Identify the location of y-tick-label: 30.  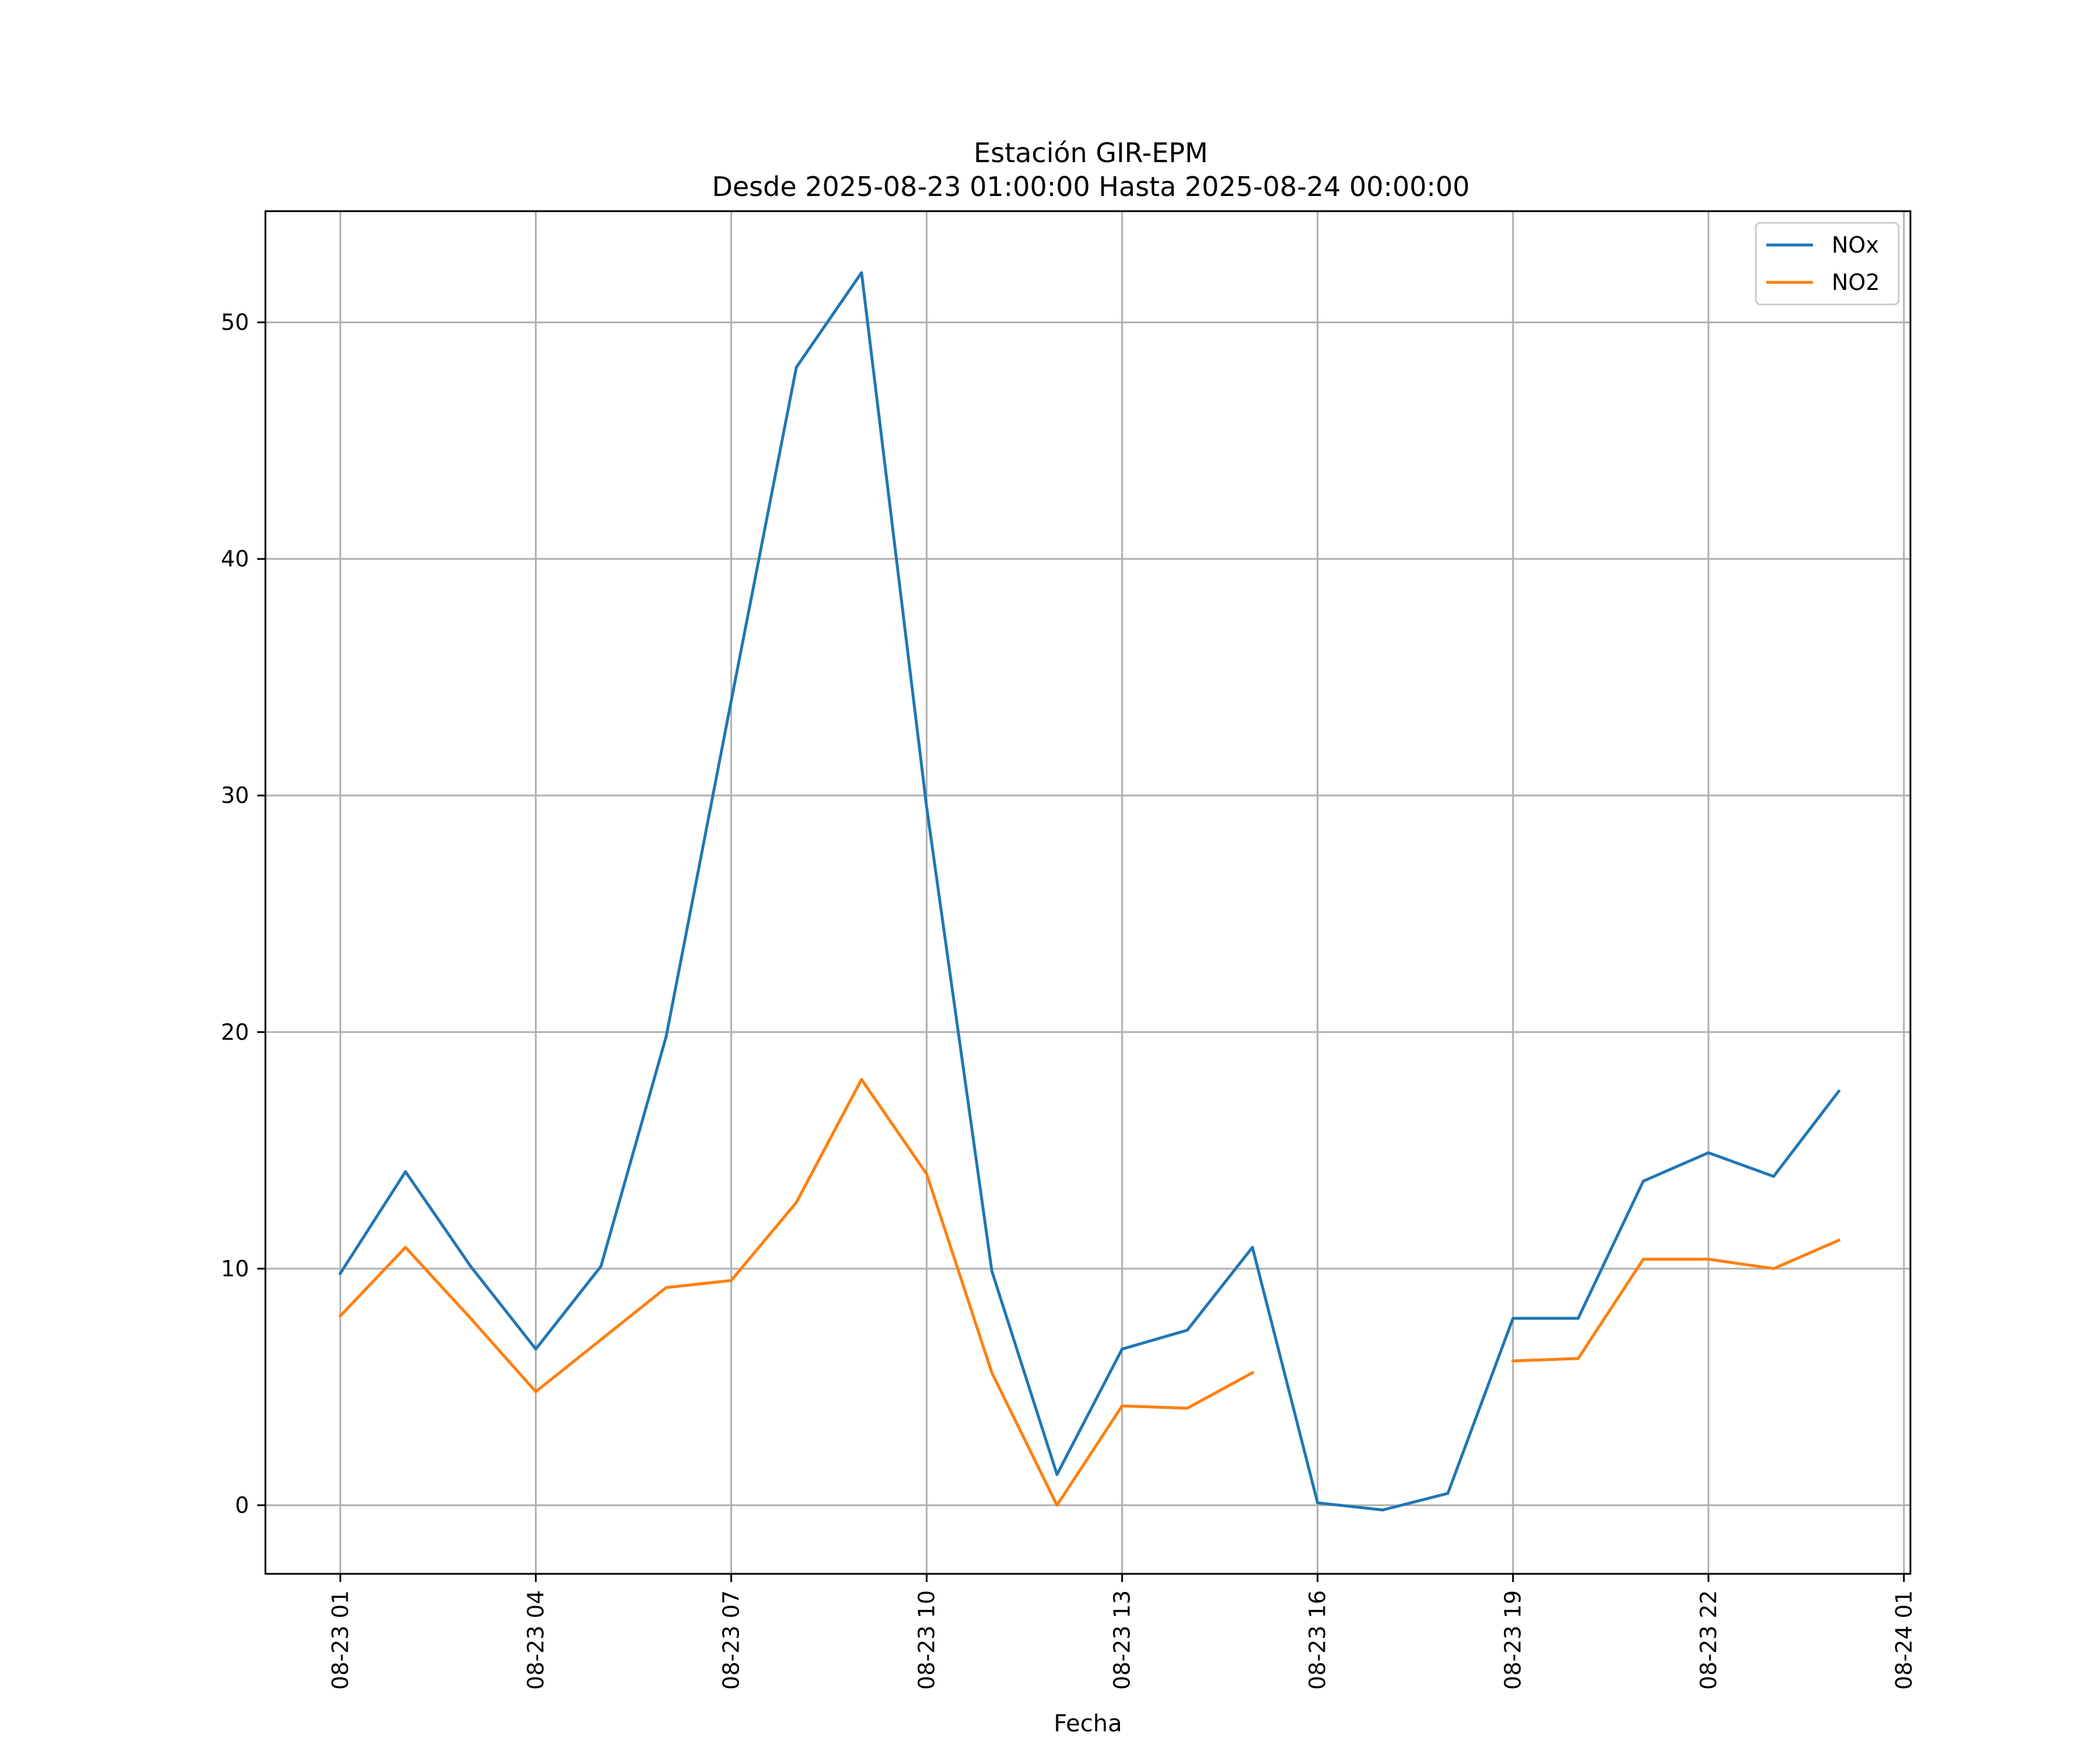
(235, 795).